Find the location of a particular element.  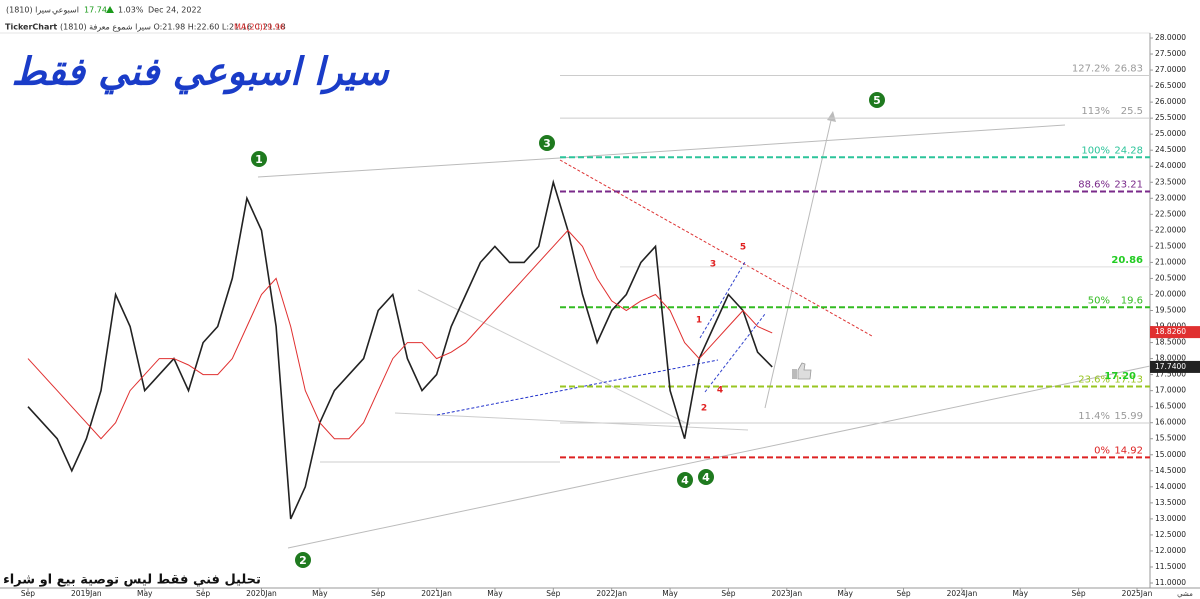

y-tick-label: 14.0000 is located at coordinates (1170, 486).